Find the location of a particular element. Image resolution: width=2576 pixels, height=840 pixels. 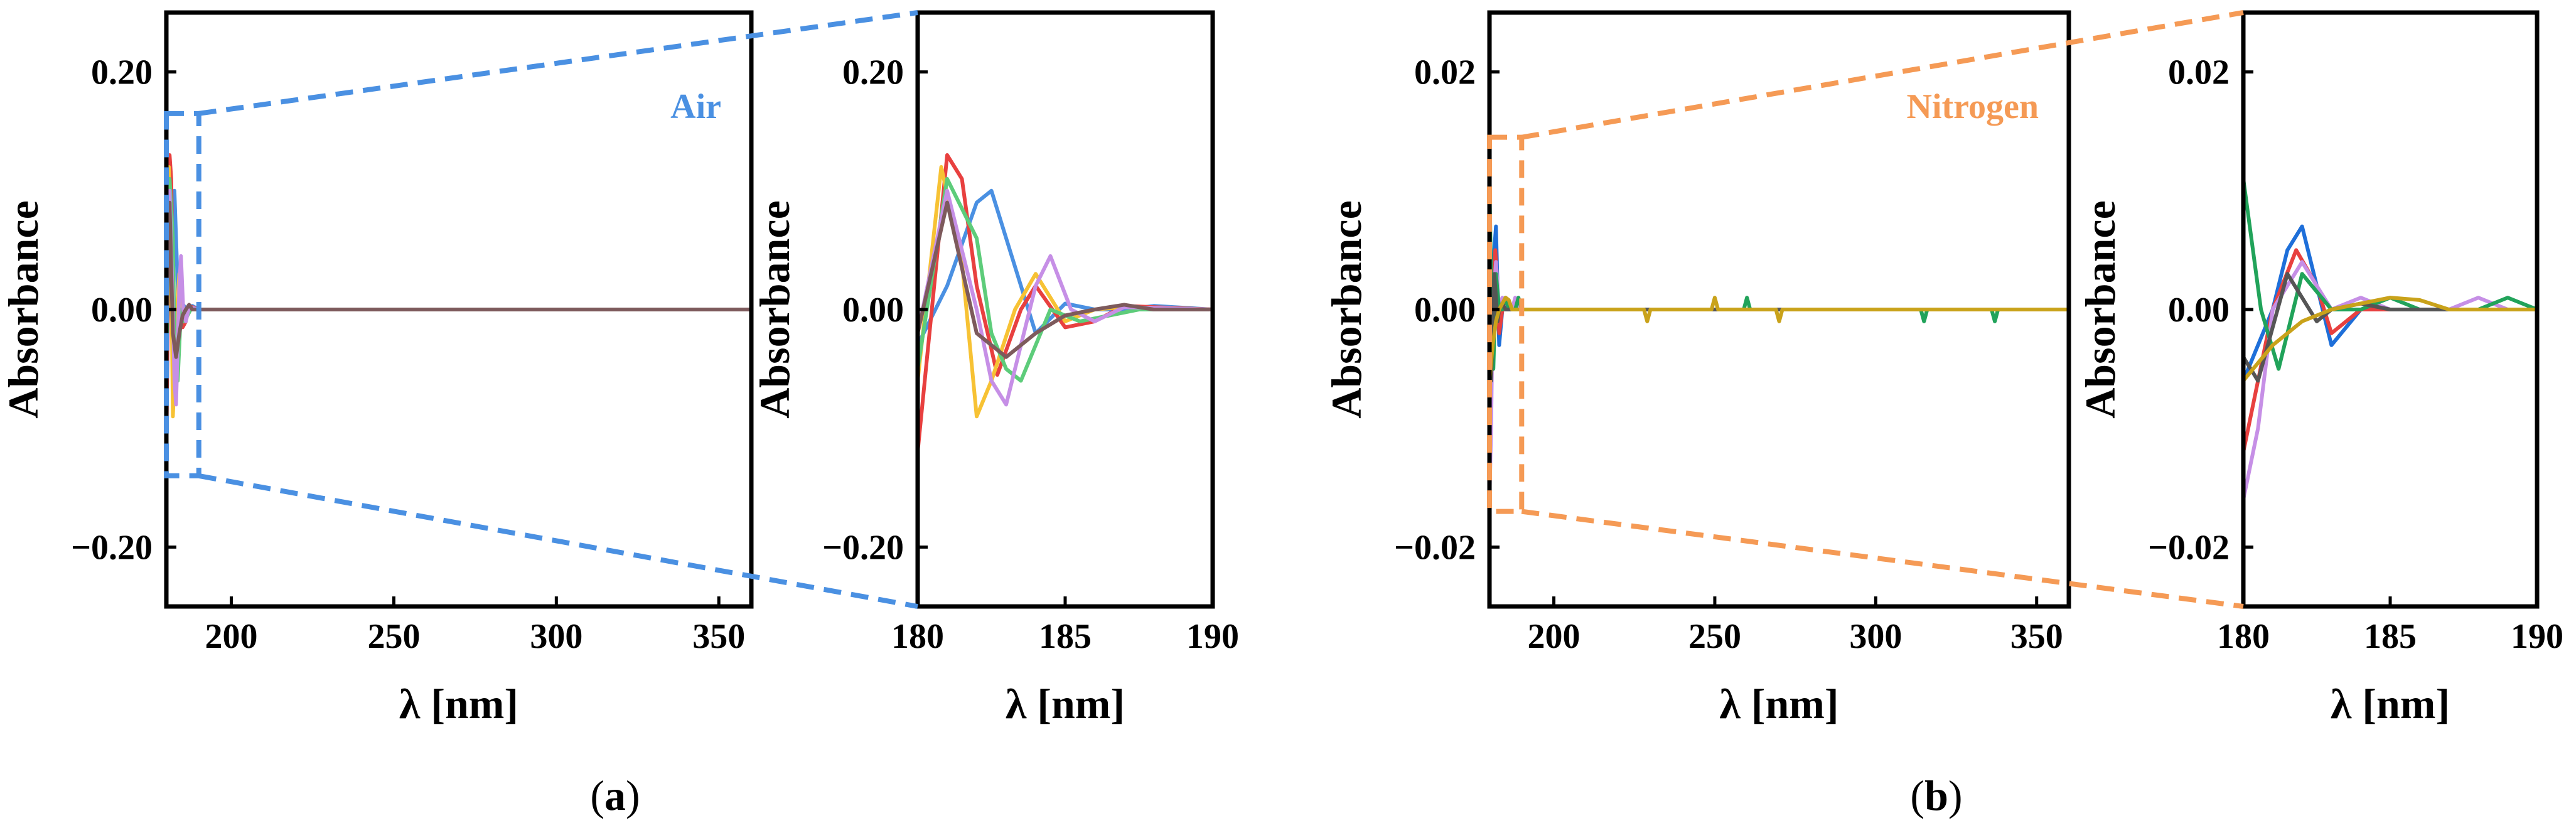

series-group-b-inset is located at coordinates (2390, 339).